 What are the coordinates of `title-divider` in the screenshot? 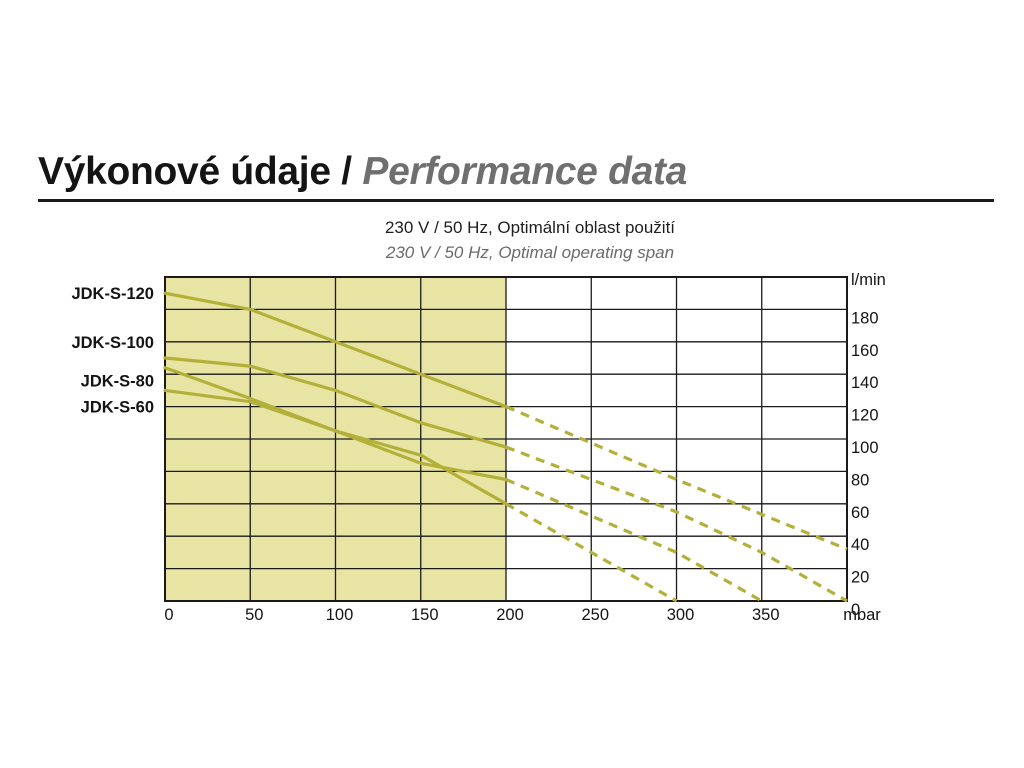 It's located at (516, 200).